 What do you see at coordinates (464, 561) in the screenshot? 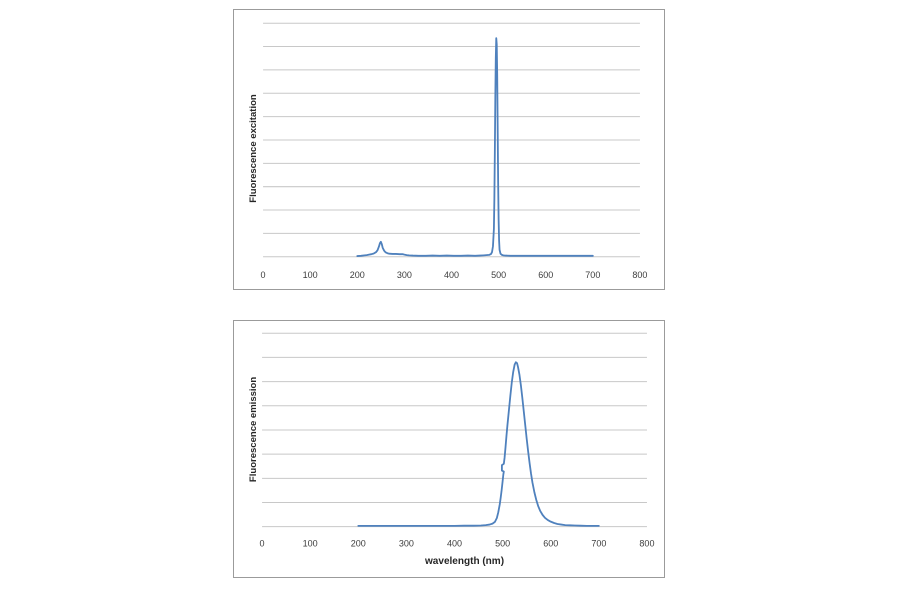
I see `x-axis-title: wavelength (nm)` at bounding box center [464, 561].